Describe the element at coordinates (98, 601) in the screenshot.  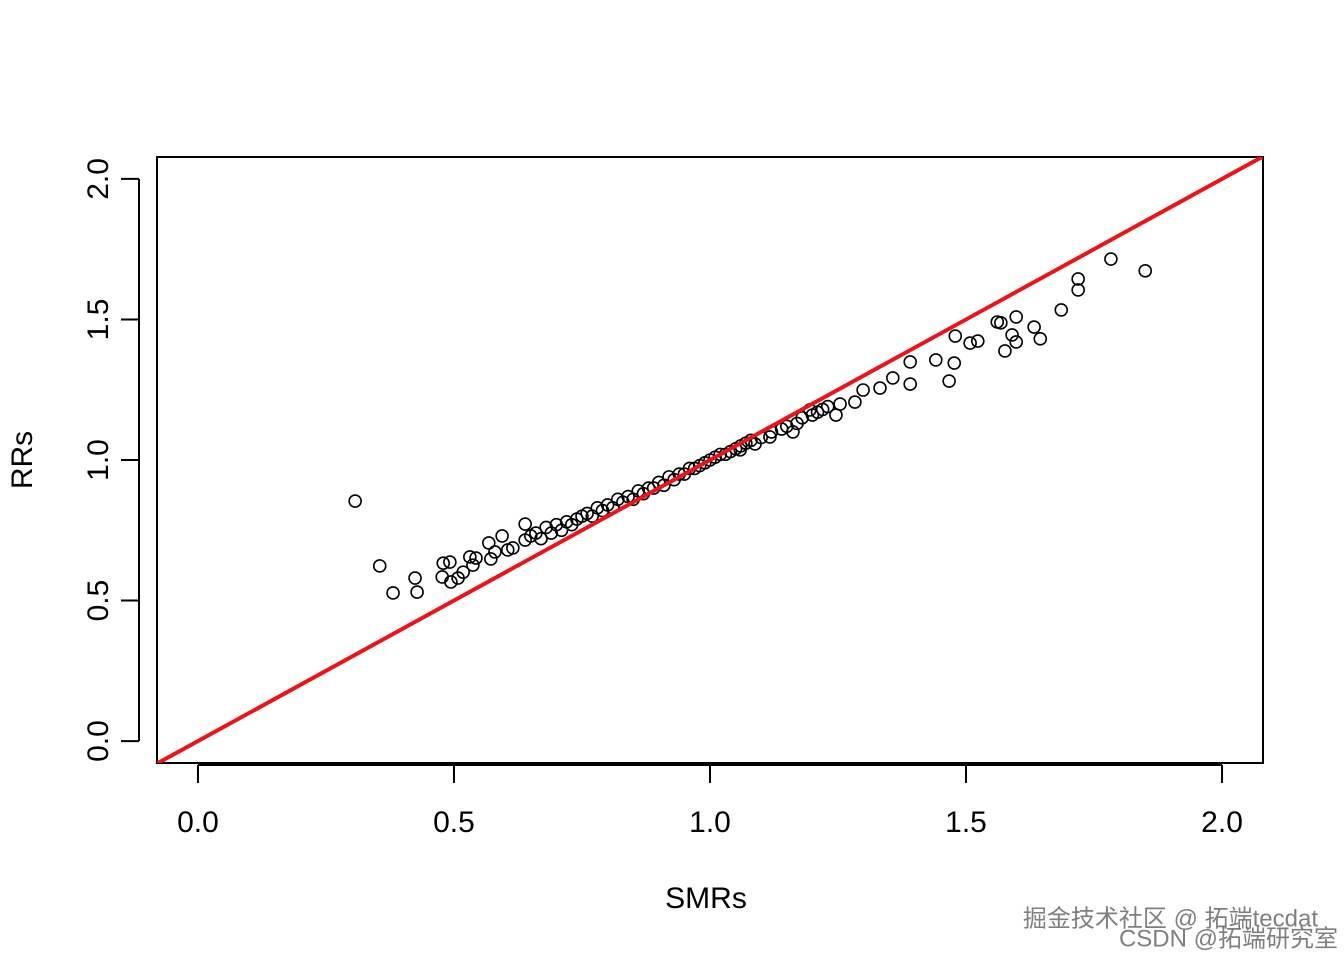
I see `y-tick-label: 0.5` at that location.